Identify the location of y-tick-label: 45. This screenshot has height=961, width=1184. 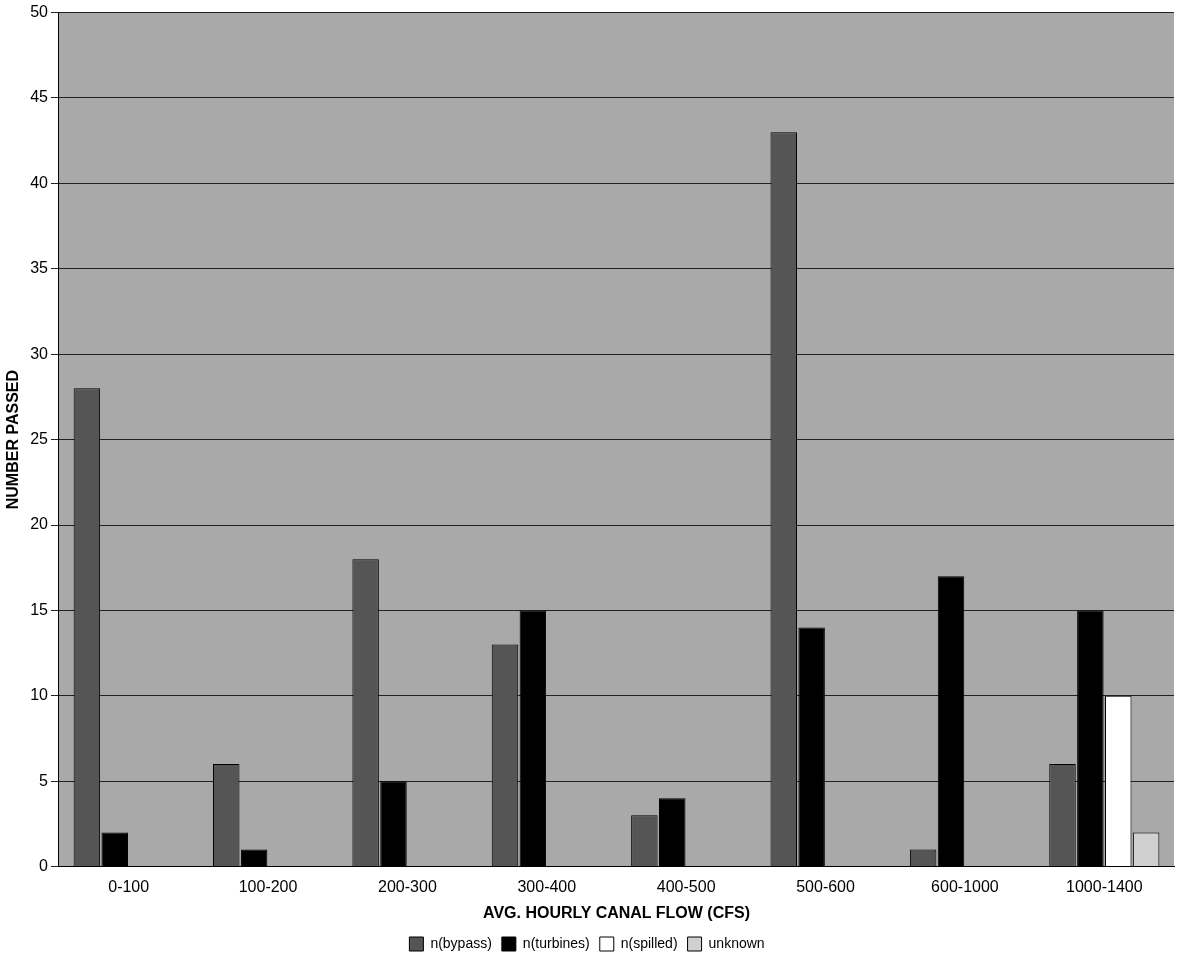
(39, 97).